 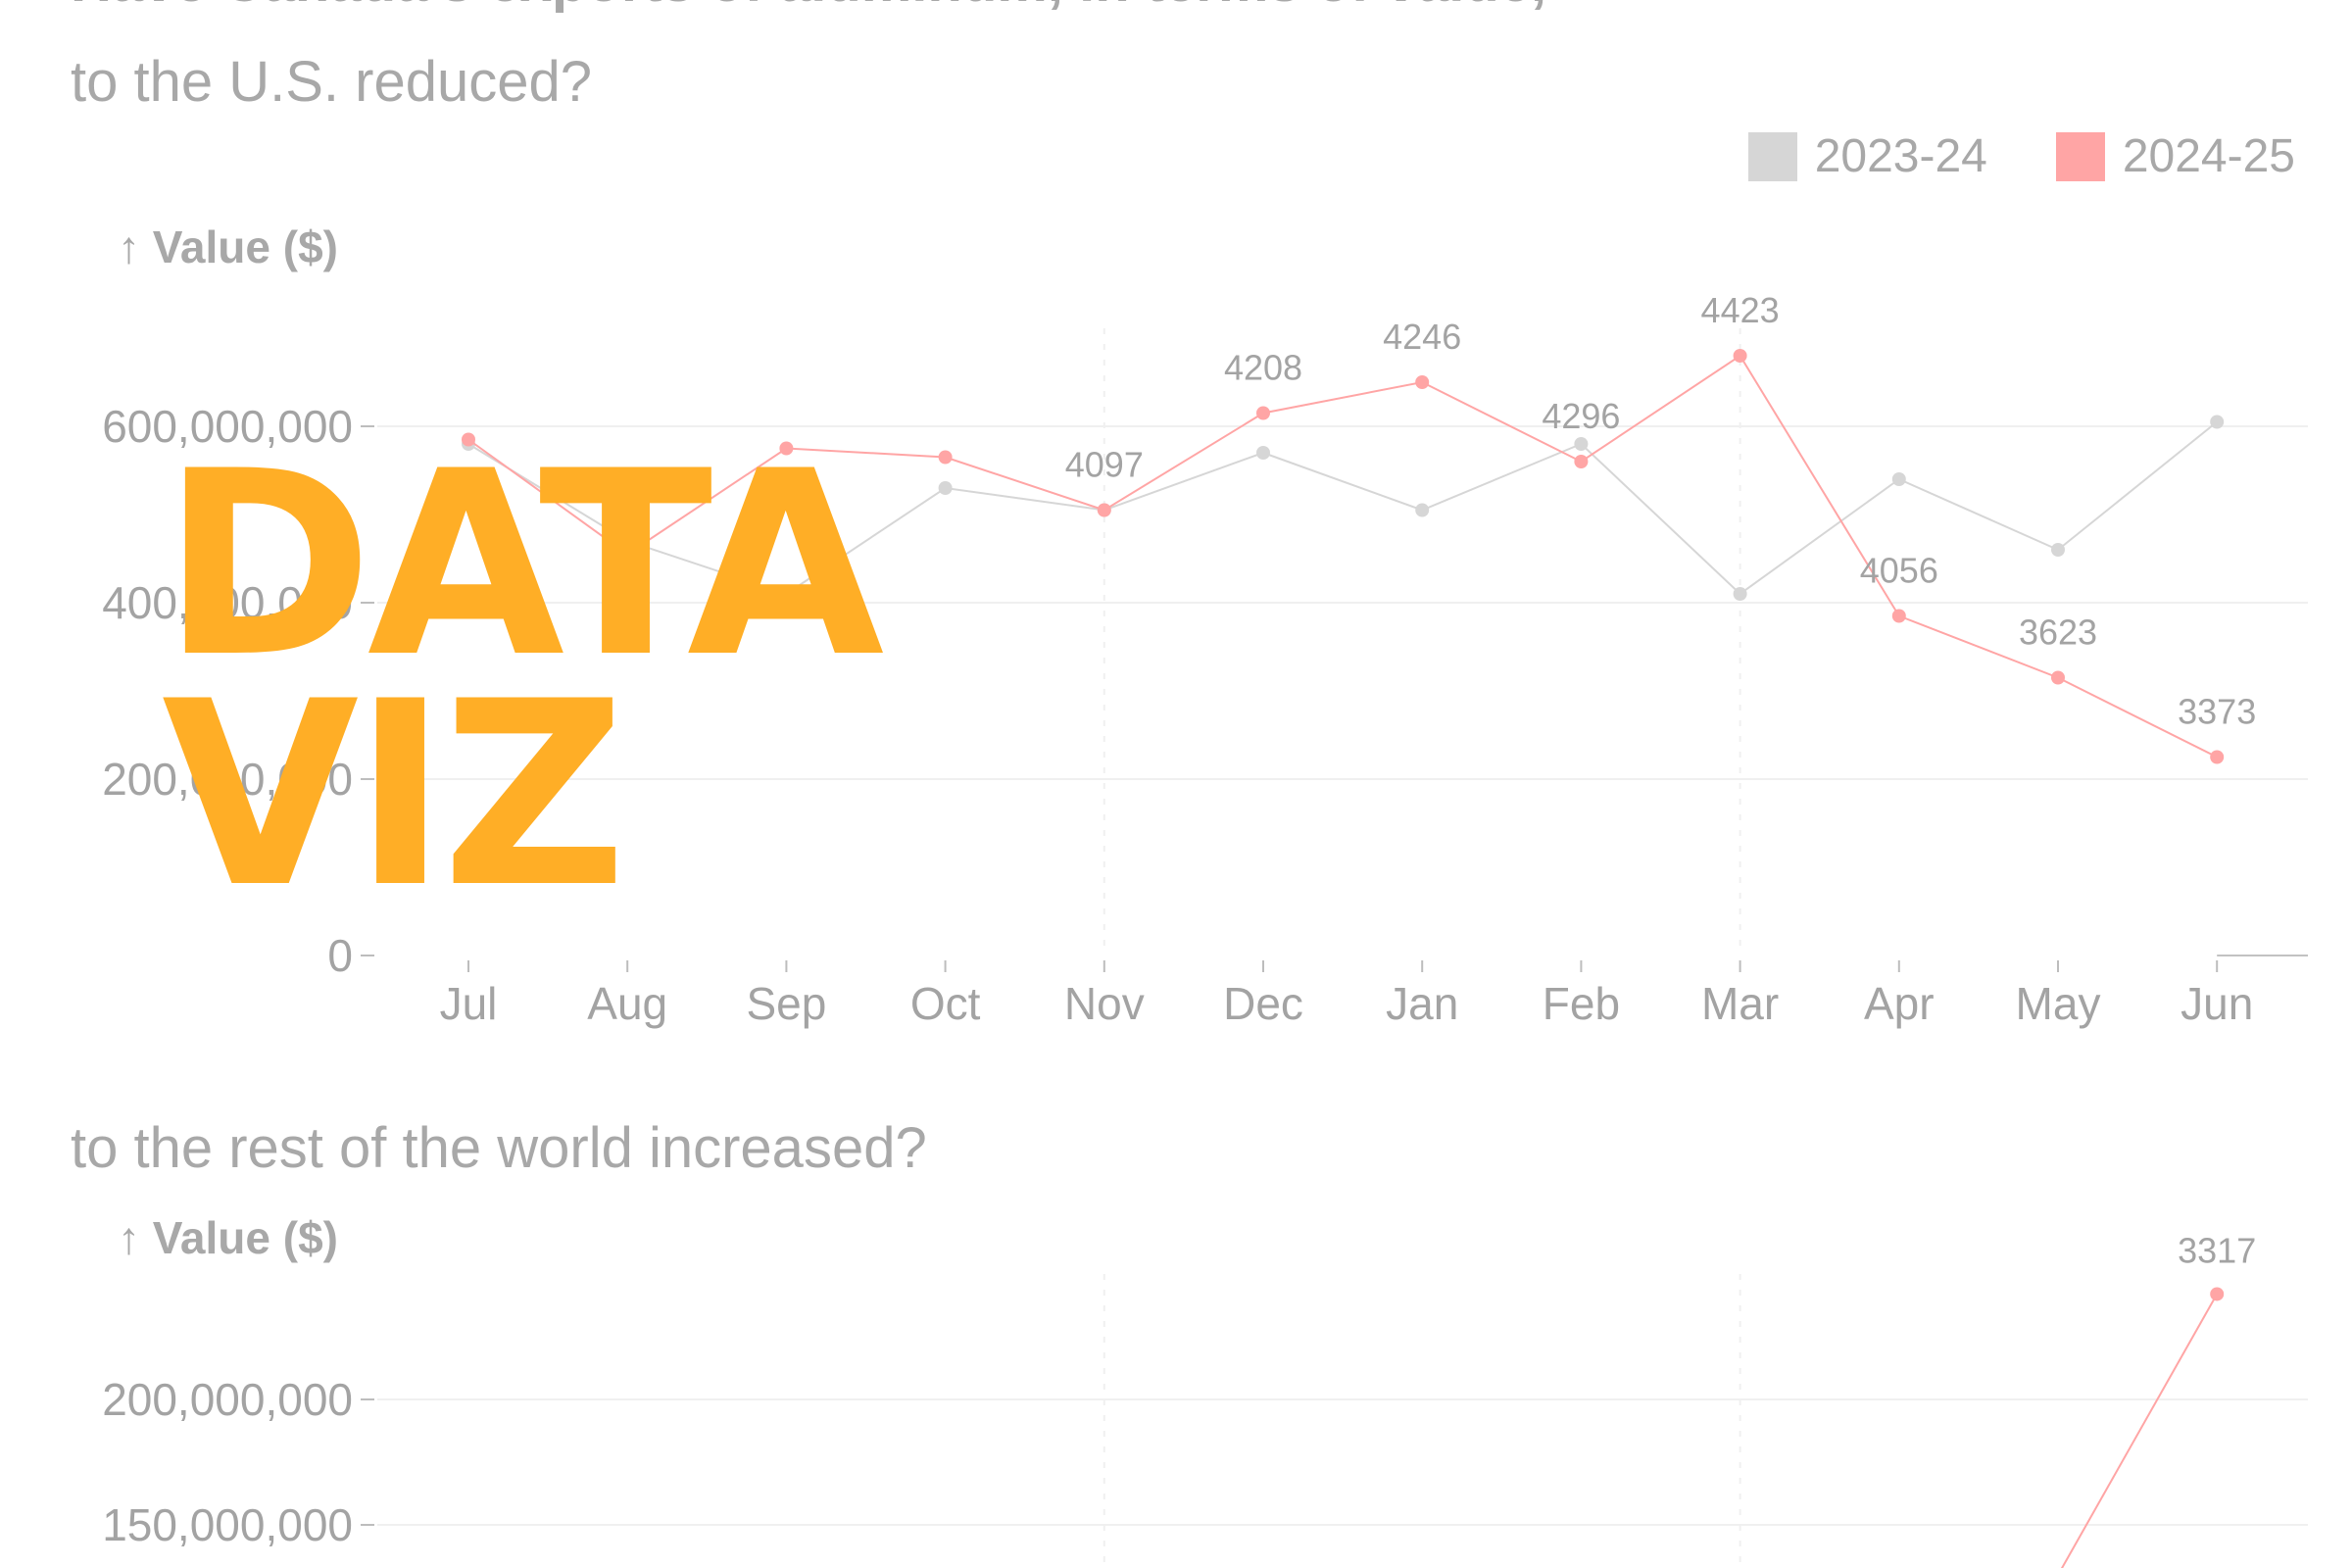 I want to click on data-label: 4056, so click(x=1899, y=571).